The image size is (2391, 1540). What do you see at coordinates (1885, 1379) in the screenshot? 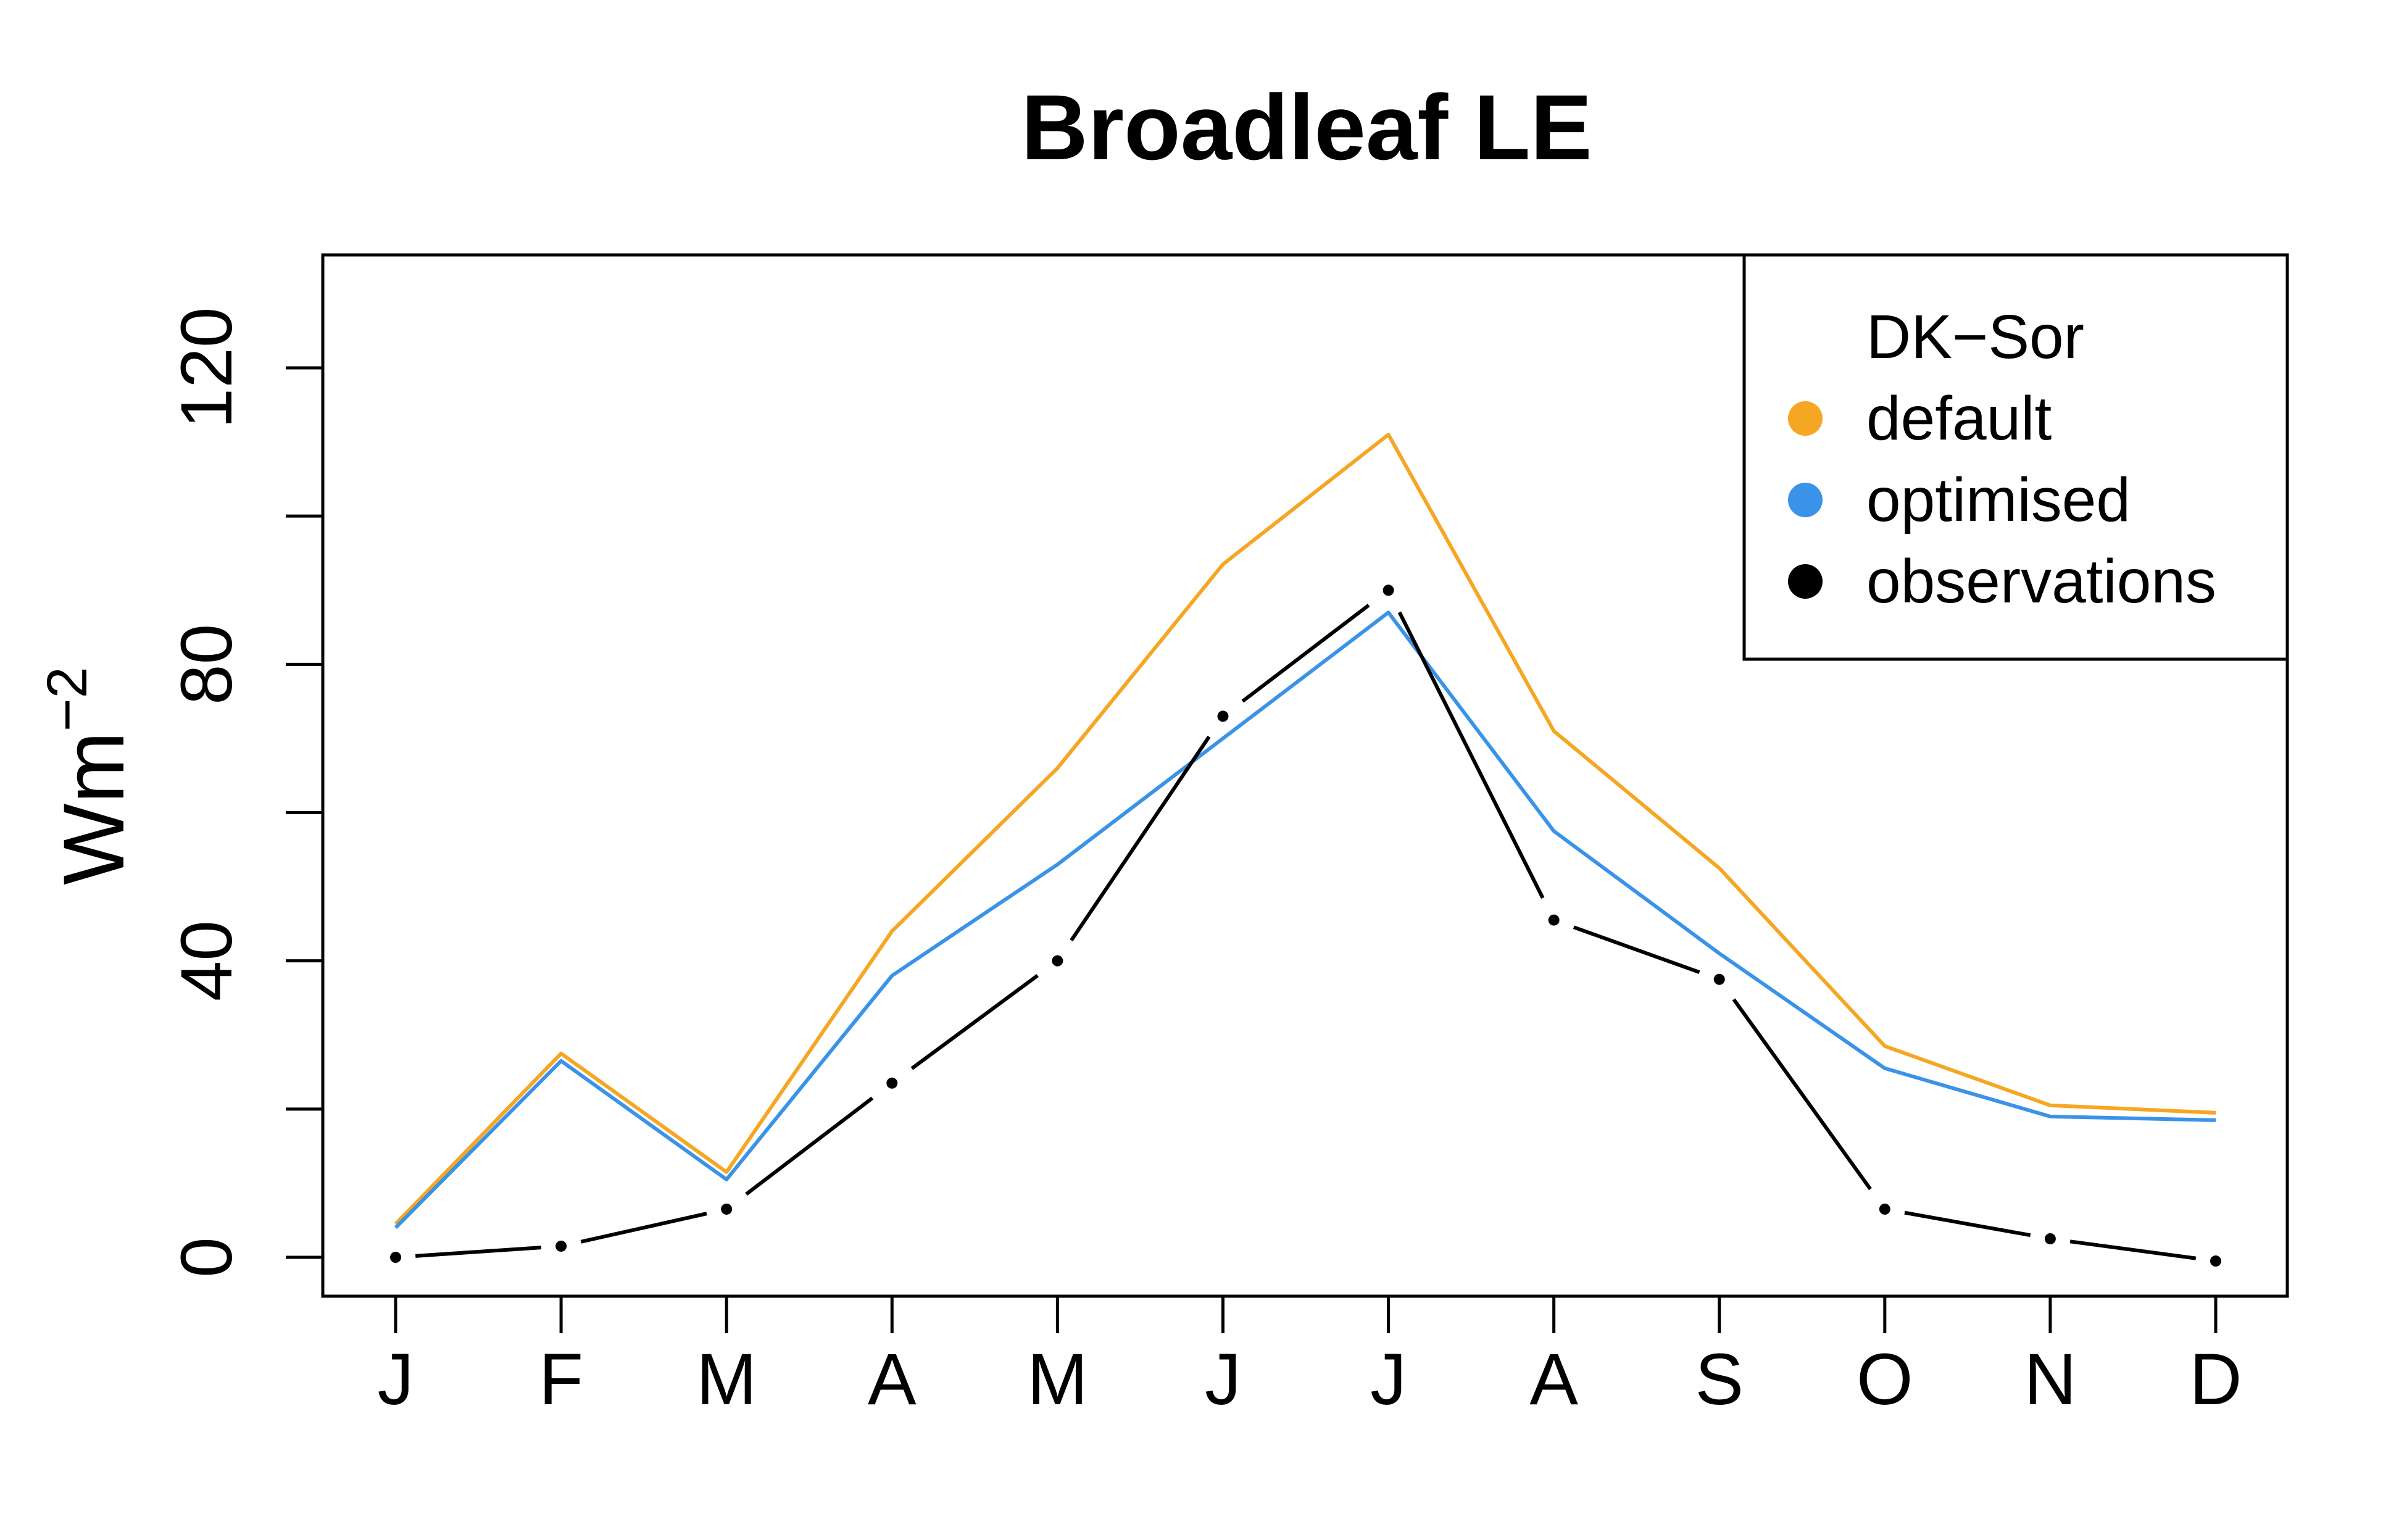
I see `x-tick-label: O` at bounding box center [1885, 1379].